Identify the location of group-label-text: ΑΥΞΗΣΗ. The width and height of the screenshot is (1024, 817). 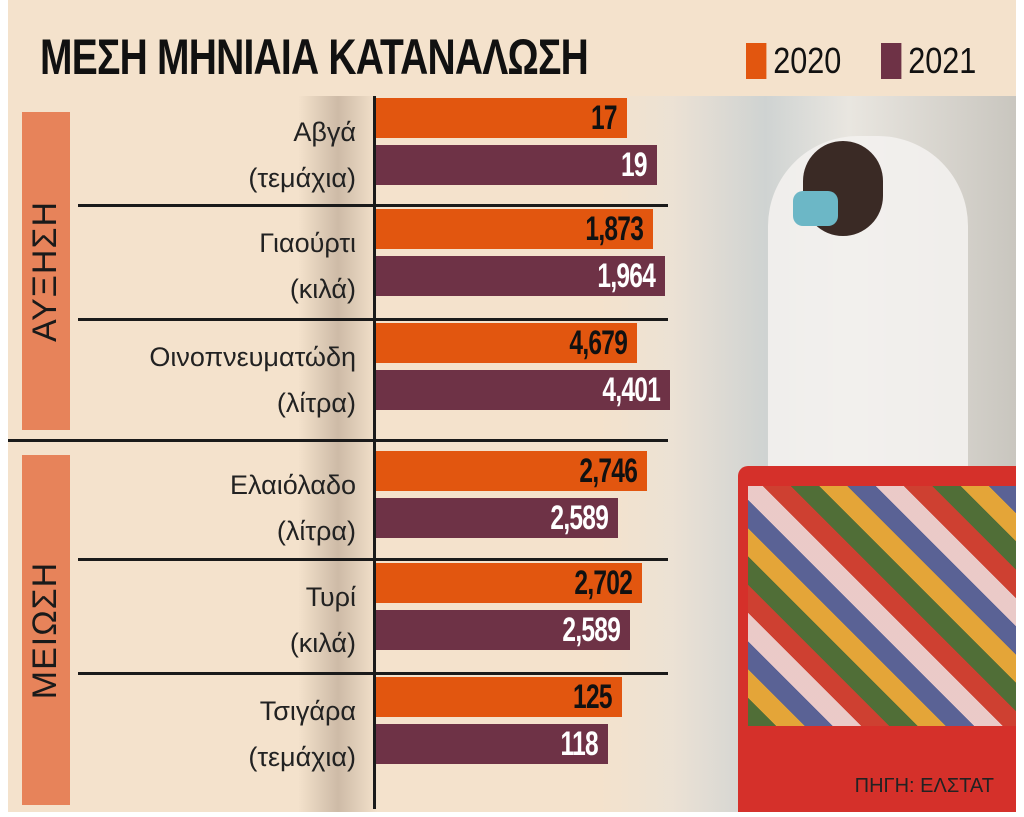
(45, 271).